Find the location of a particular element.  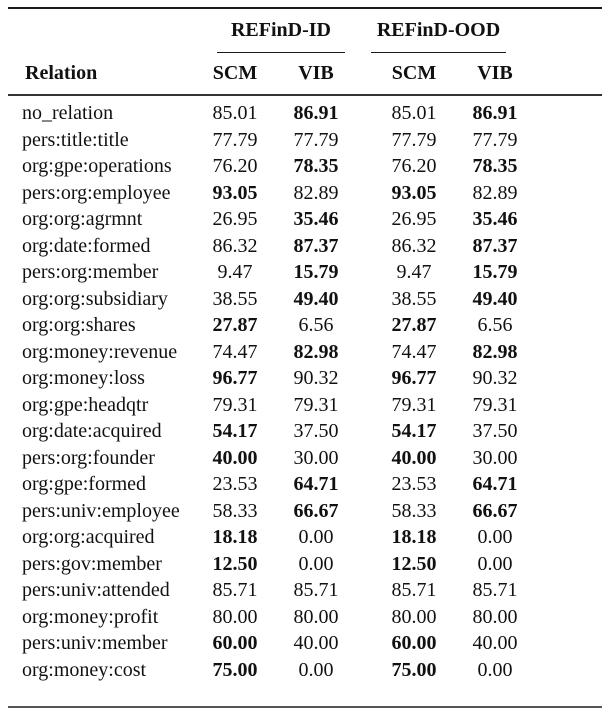

column-header-id-scm: SCM is located at coordinates (235, 73).